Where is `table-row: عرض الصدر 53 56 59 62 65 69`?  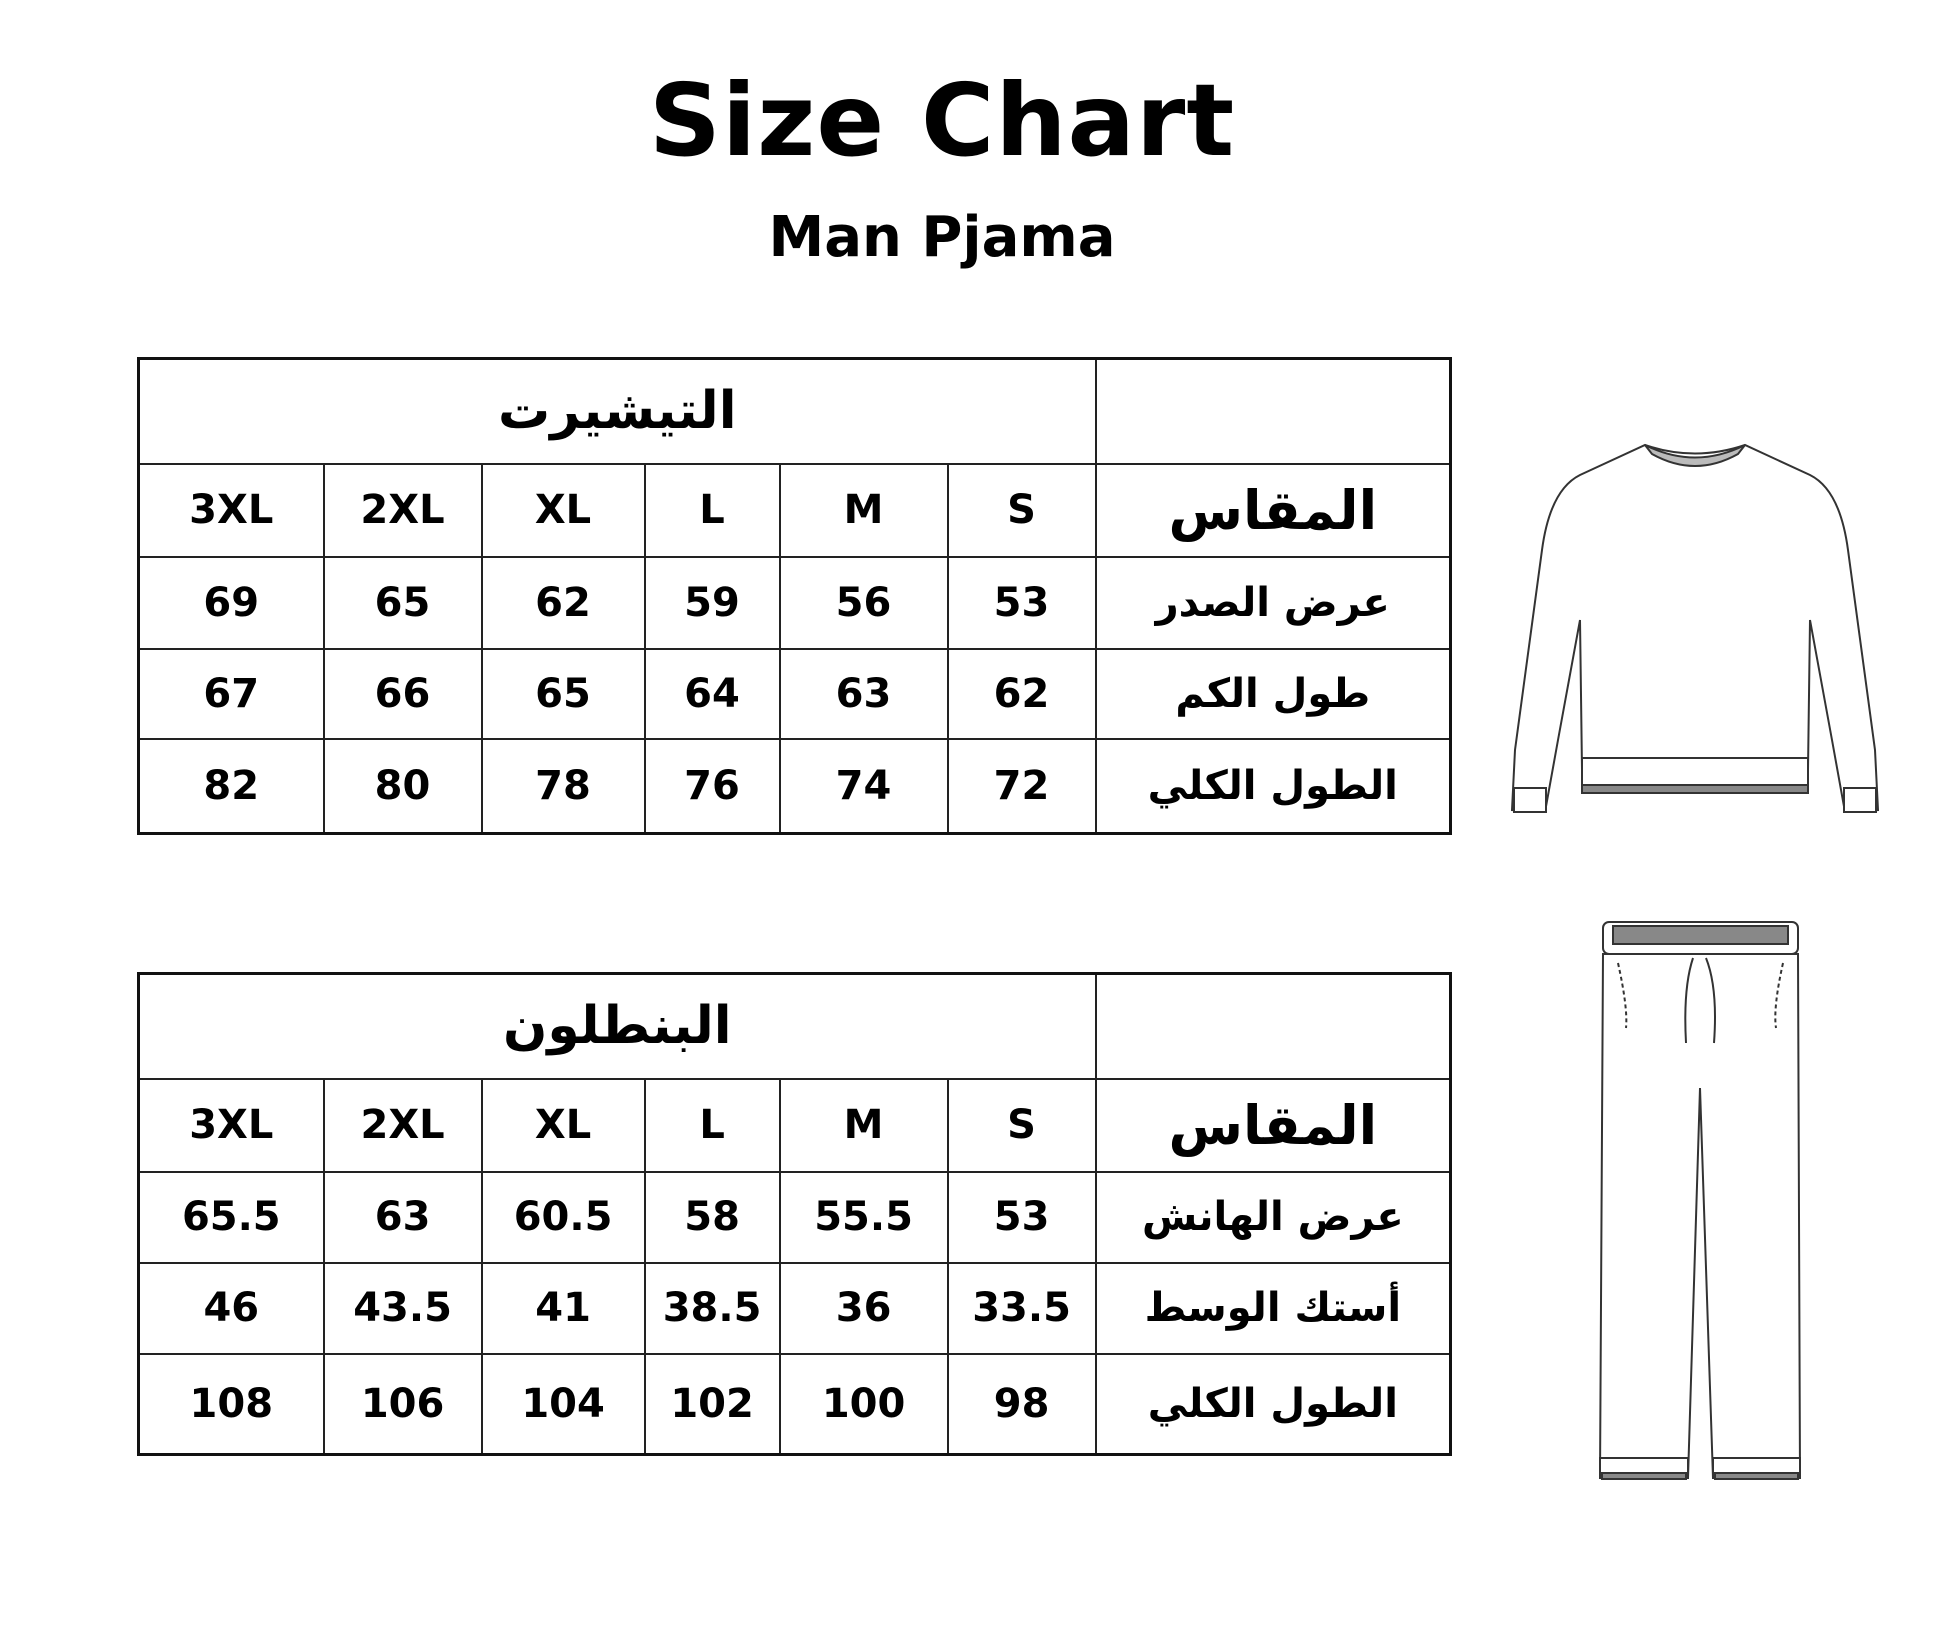
table-row: عرض الصدر 53 56 59 62 65 69 is located at coordinates (794, 602).